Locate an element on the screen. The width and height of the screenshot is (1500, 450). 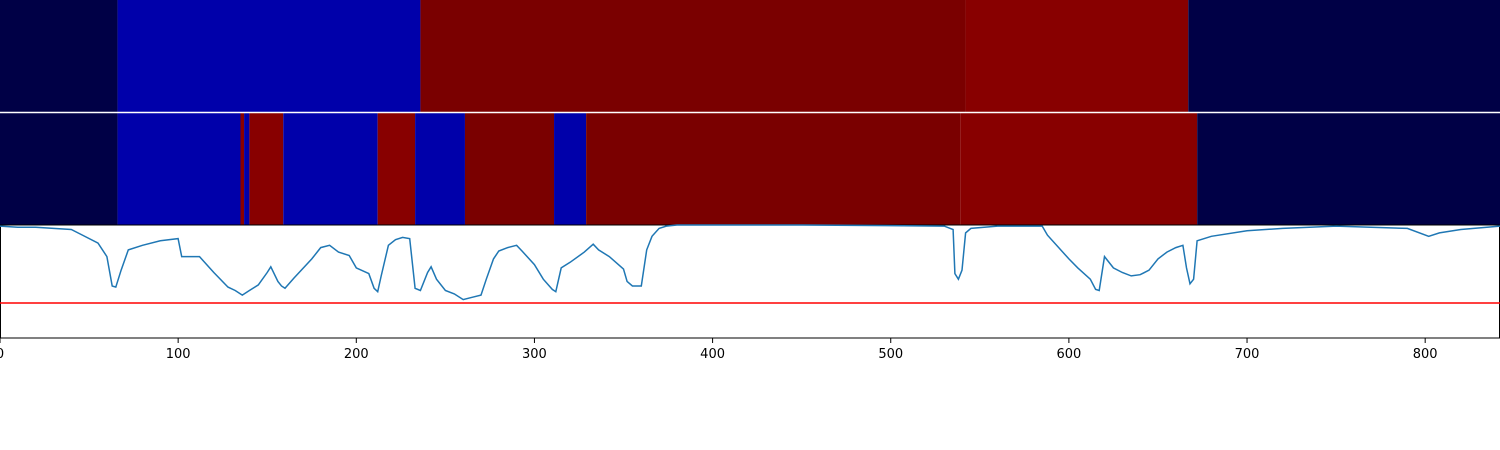
x-tick-label-0: 0 is located at coordinates (2, 354).